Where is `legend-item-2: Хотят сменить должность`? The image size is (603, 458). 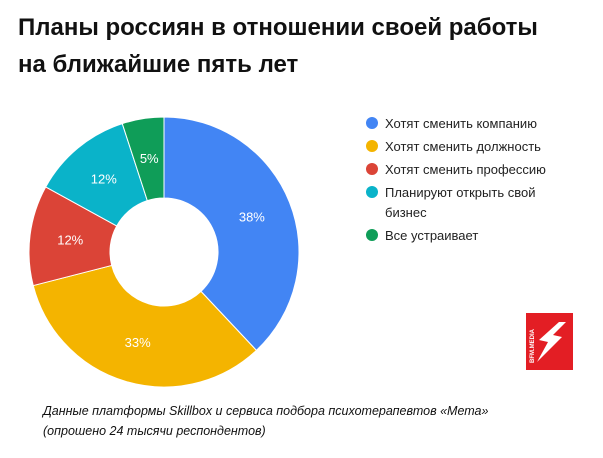
legend-item-2: Хотят сменить должность is located at coordinates (481, 147).